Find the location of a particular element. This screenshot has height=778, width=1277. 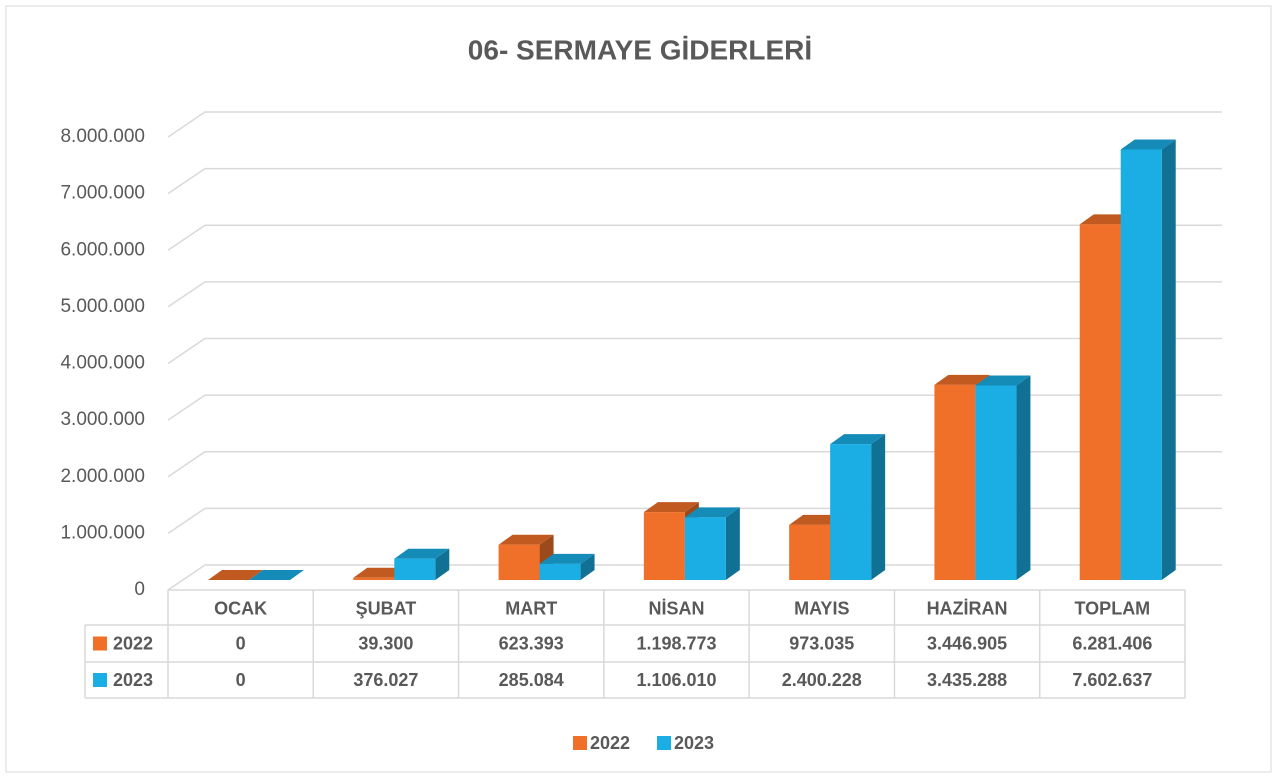

legend-label: 2023 is located at coordinates (694, 743).